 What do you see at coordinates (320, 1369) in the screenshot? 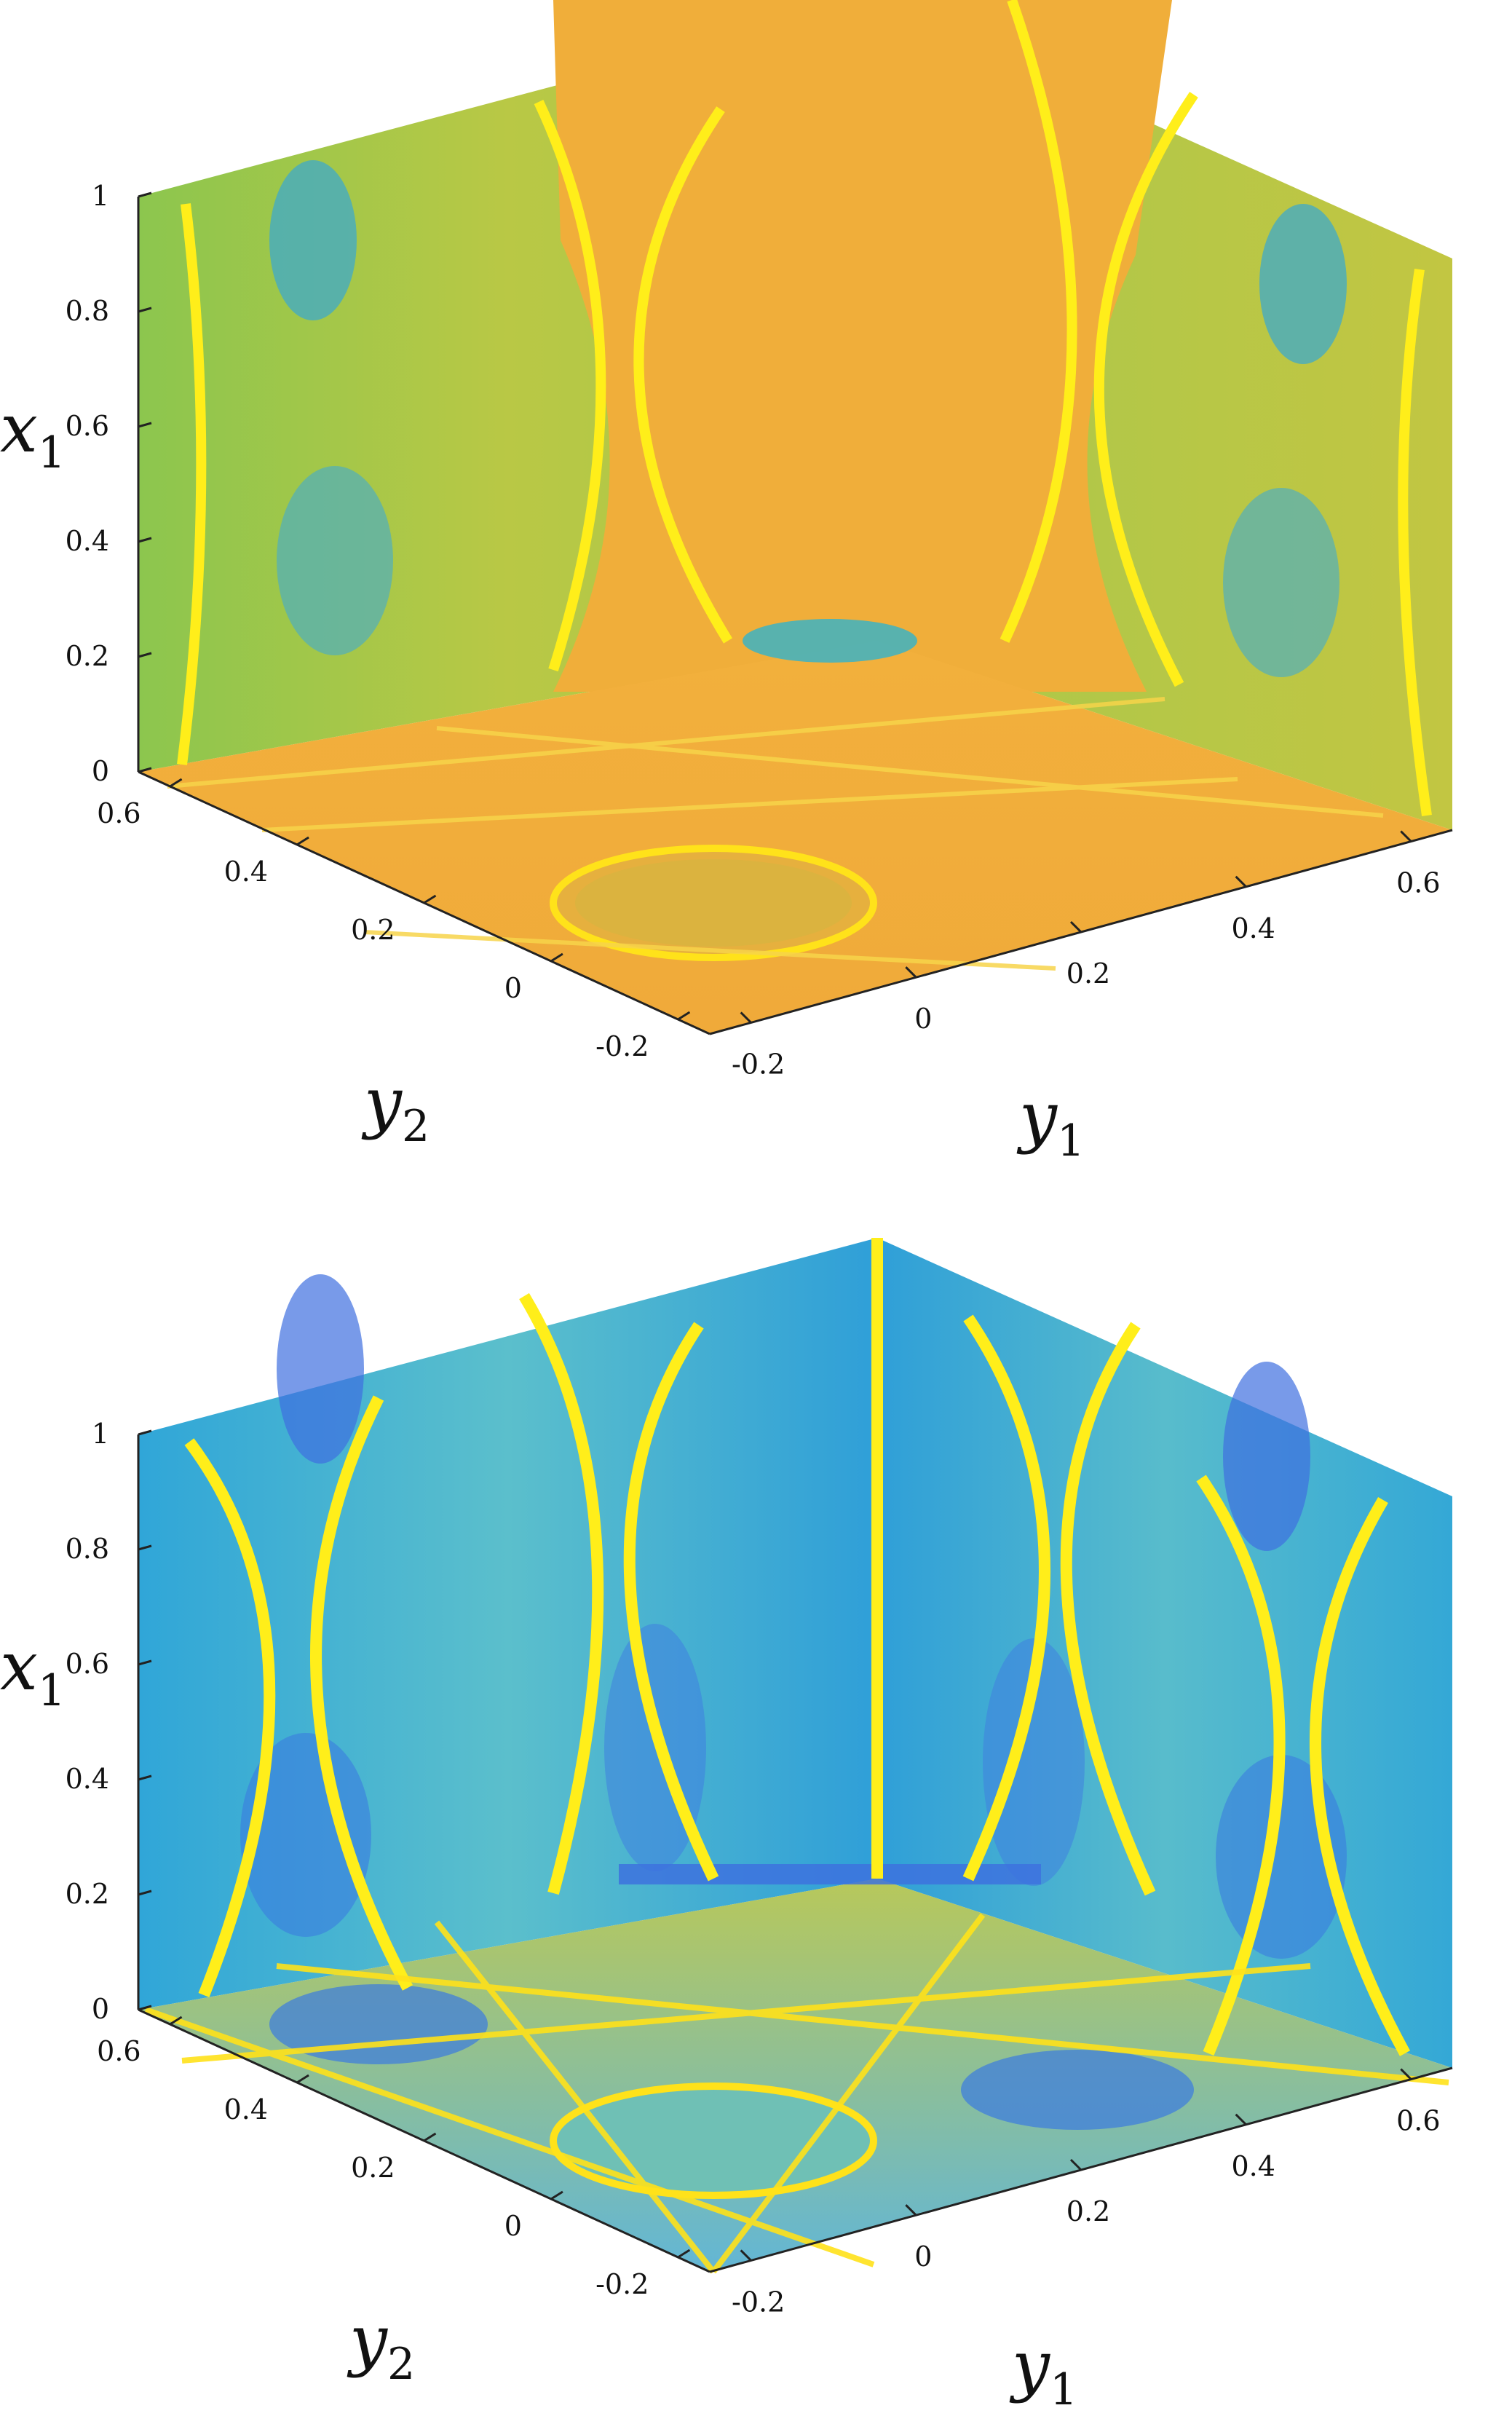
I see `left-wall-upper-core` at bounding box center [320, 1369].